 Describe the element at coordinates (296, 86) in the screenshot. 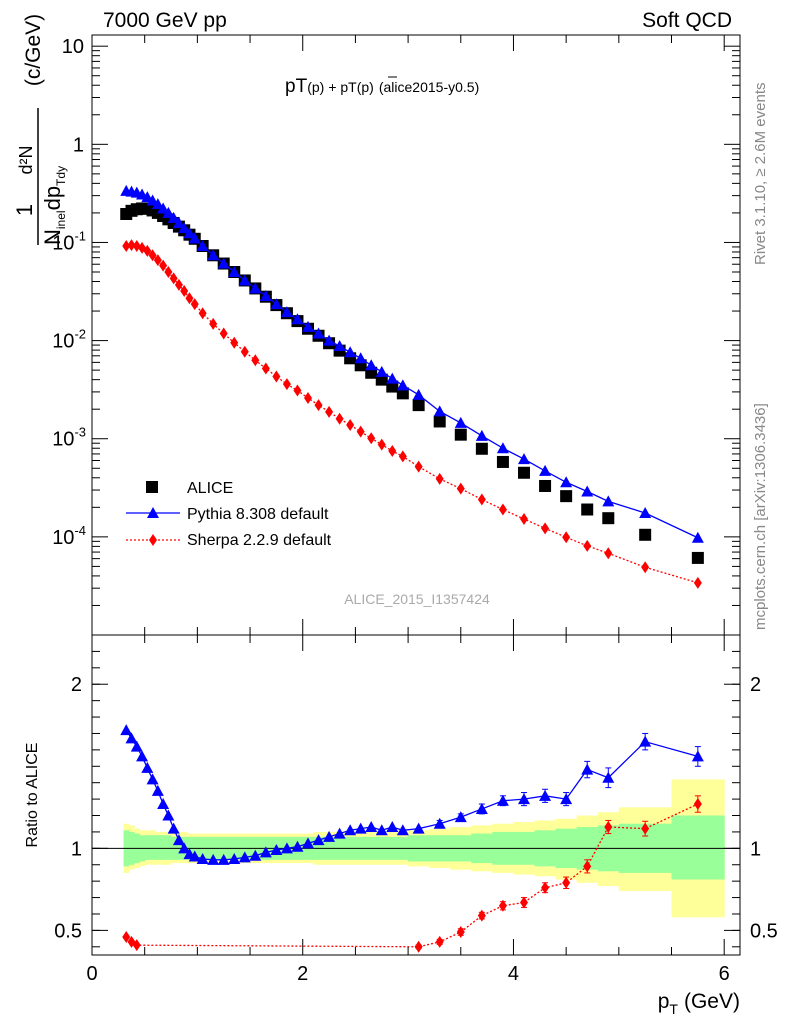

I see `title-part-a: pT` at that location.